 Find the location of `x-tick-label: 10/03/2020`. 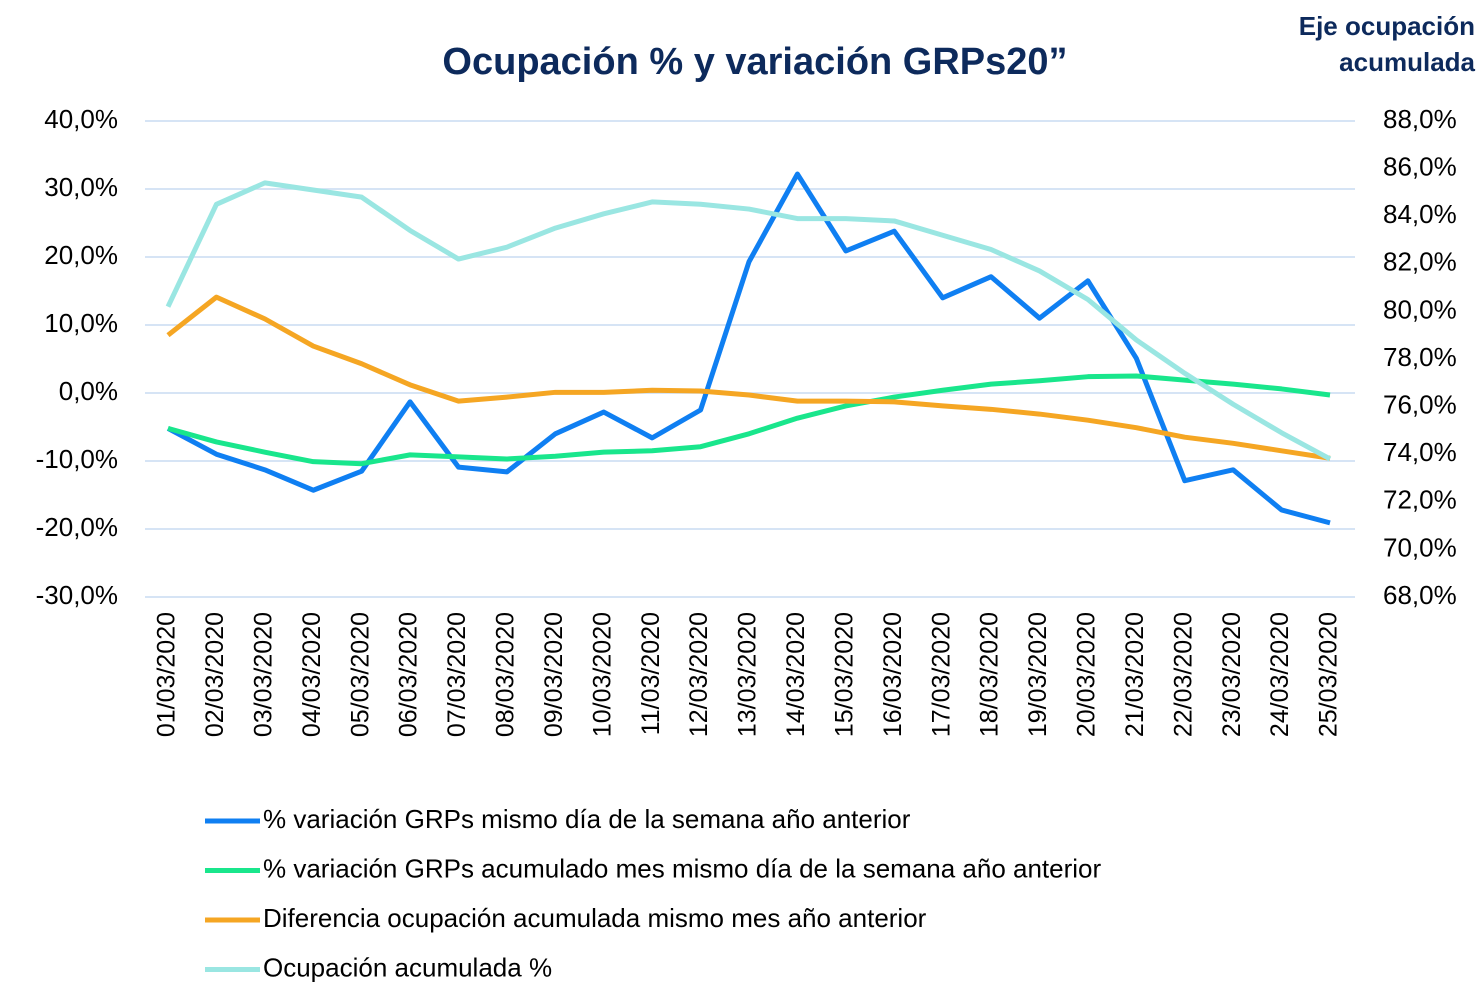

x-tick-label: 10/03/2020 is located at coordinates (602, 674).